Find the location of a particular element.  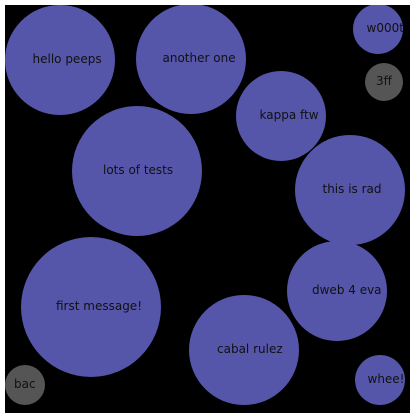

bubble-label: bac is located at coordinates (25, 384).